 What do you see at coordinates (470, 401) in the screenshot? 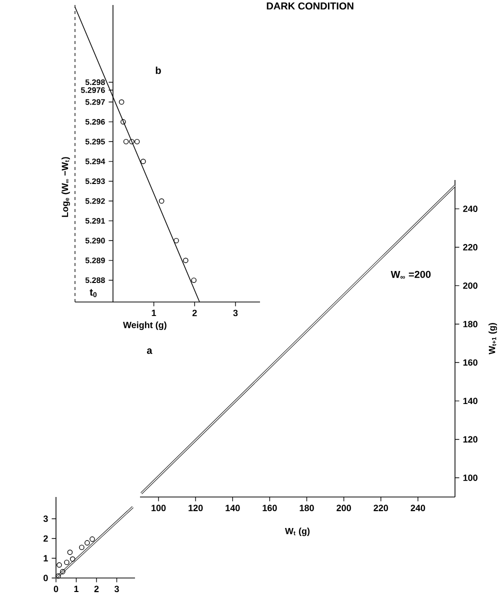
I see `y-tick-label: 140` at bounding box center [470, 401].